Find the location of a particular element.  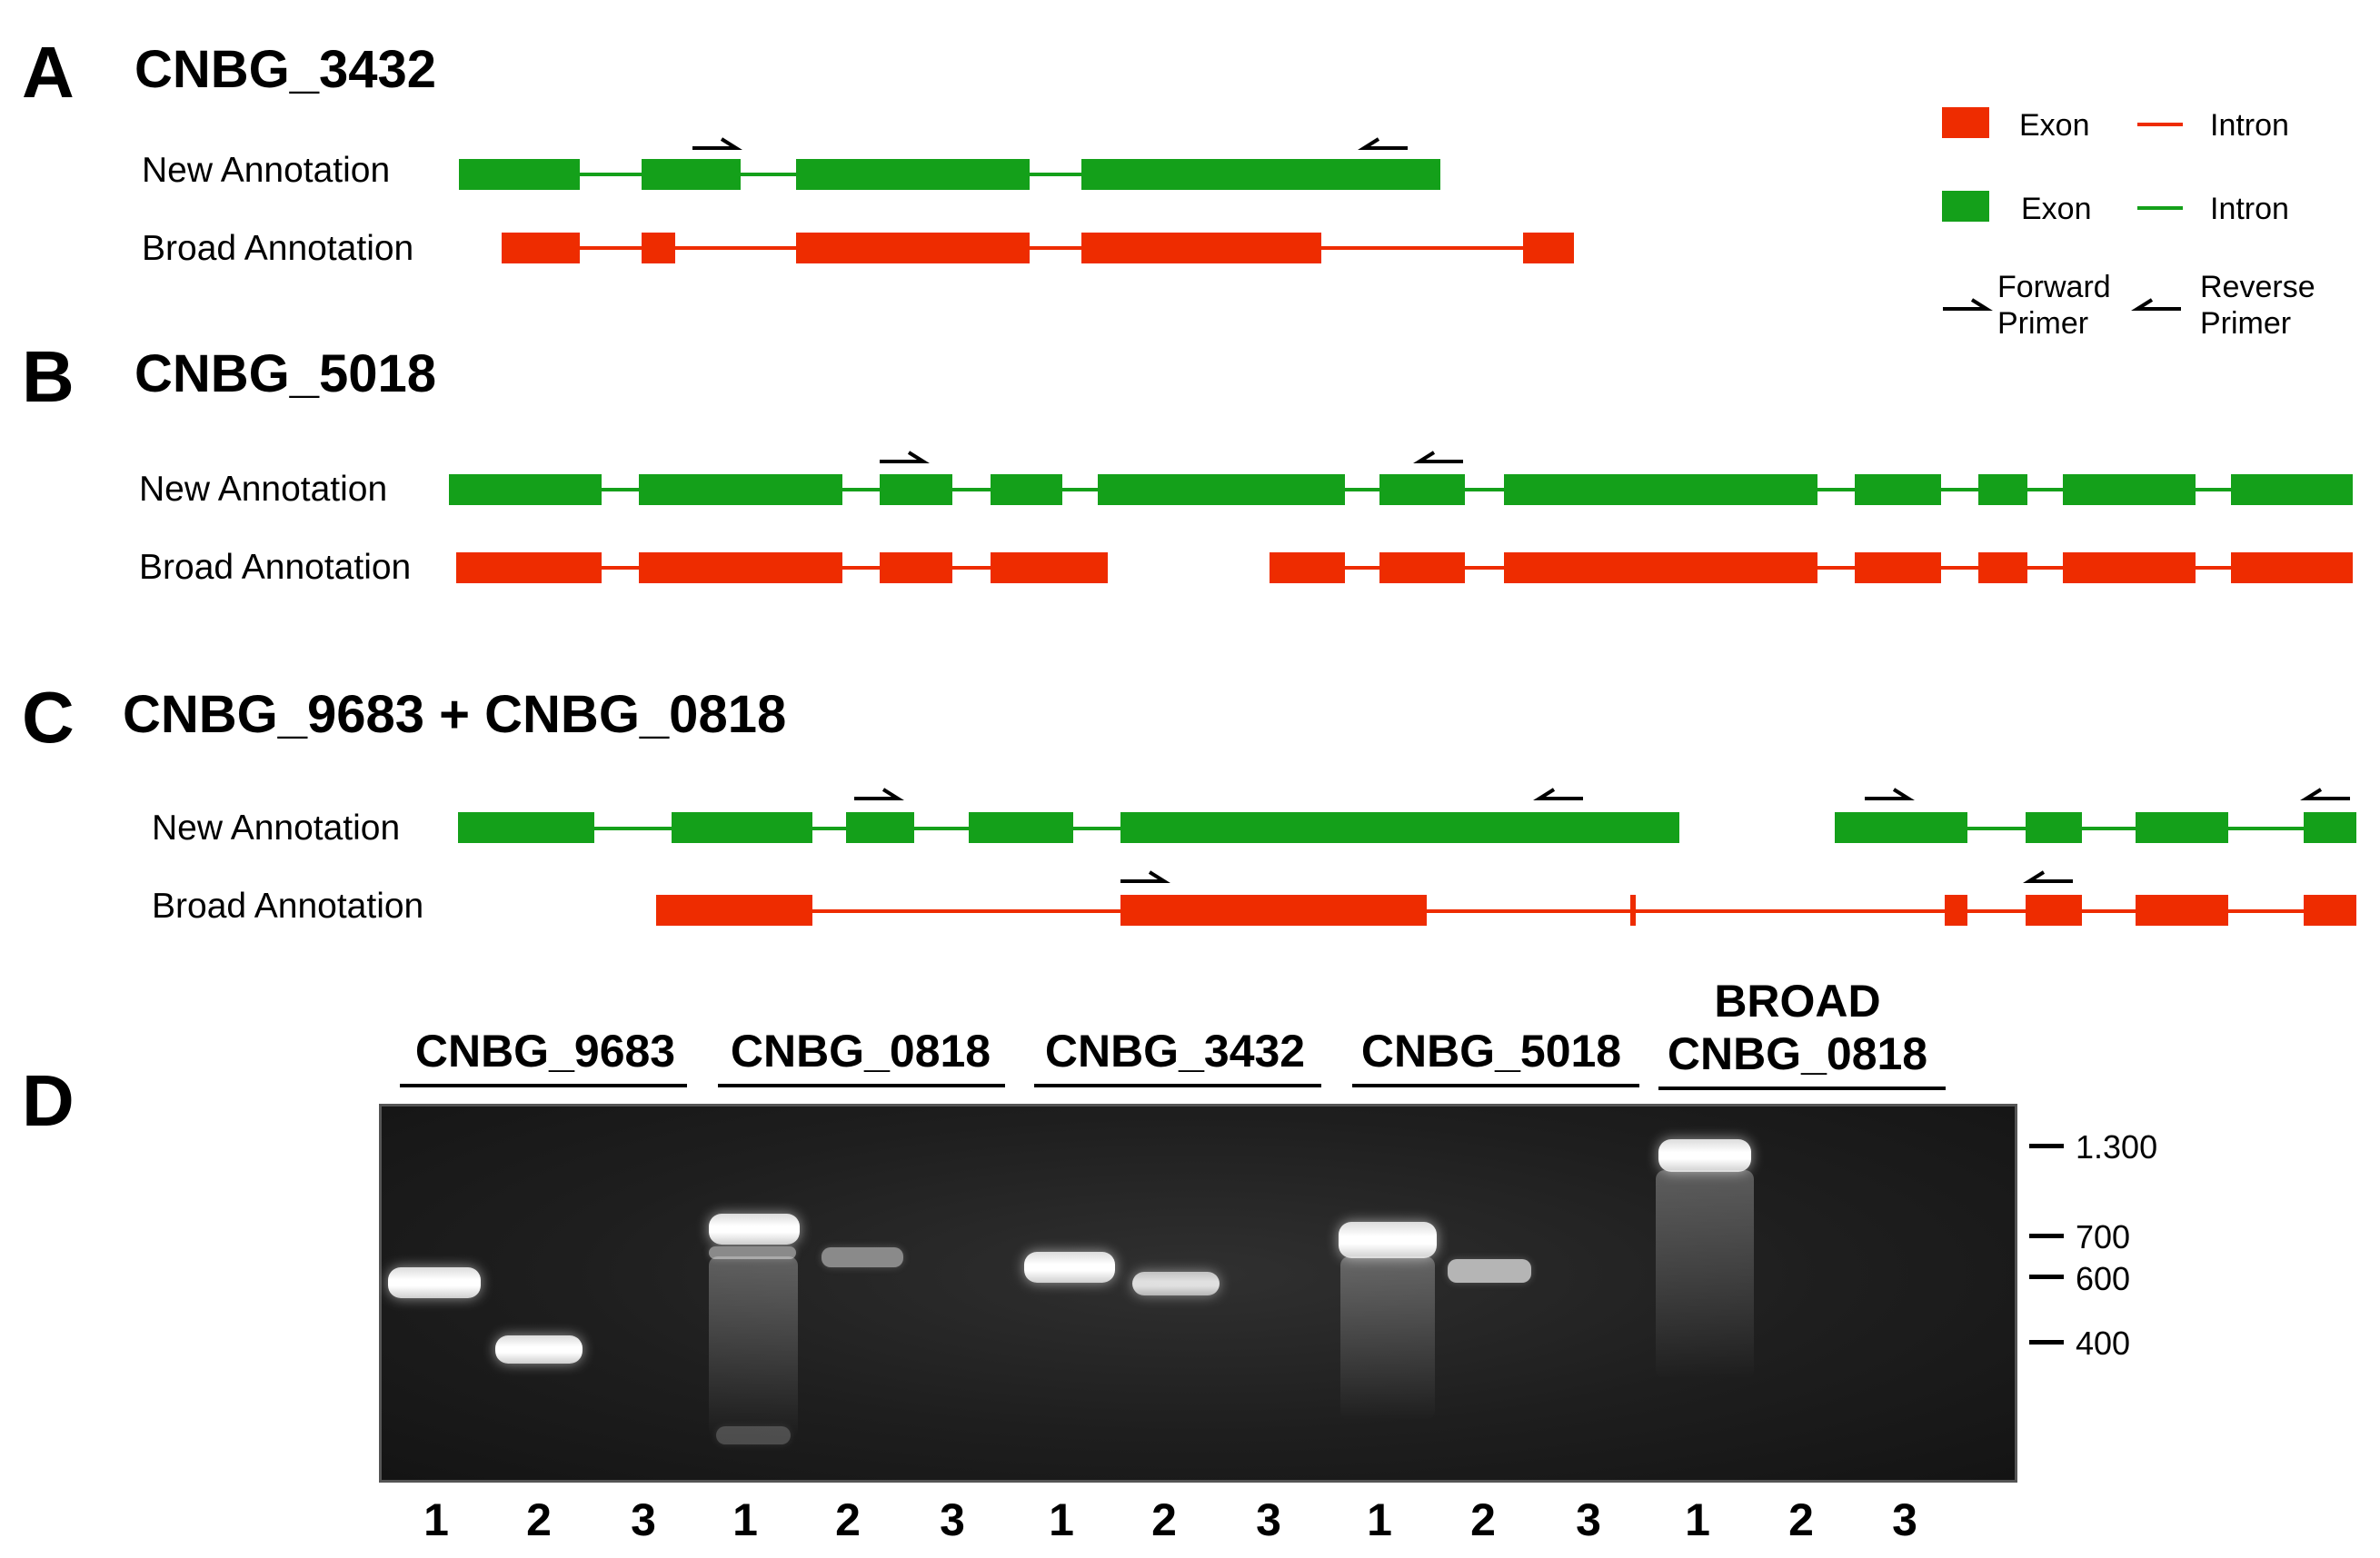

marker-label: 700 is located at coordinates (2103, 1236).